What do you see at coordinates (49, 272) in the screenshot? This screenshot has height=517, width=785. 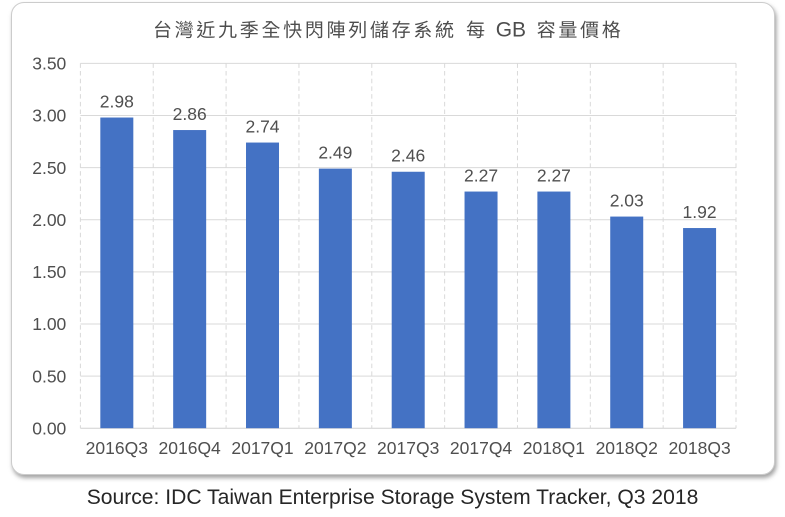 I see `svg-text: 1.50` at bounding box center [49, 272].